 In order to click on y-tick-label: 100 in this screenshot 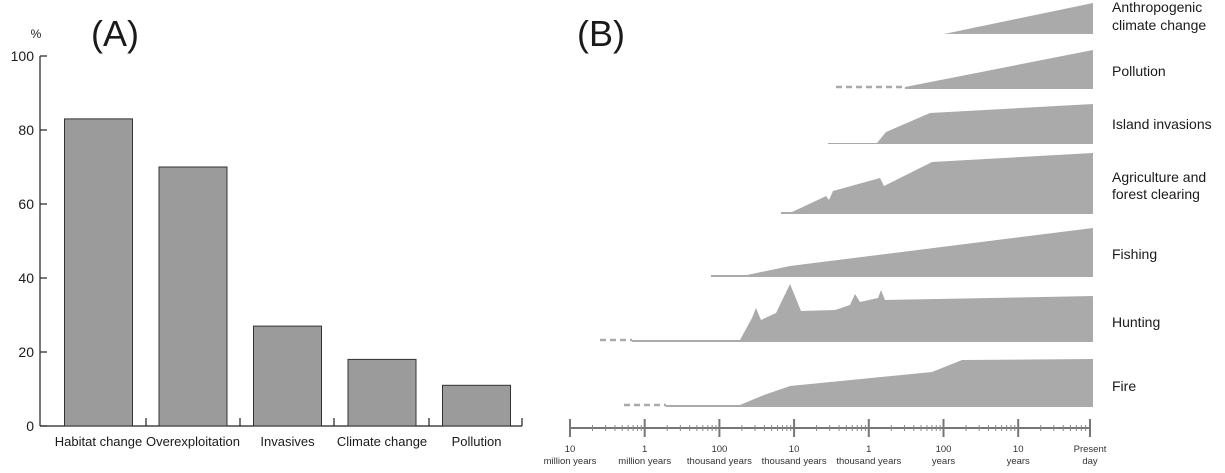, I will do `click(23, 56)`.